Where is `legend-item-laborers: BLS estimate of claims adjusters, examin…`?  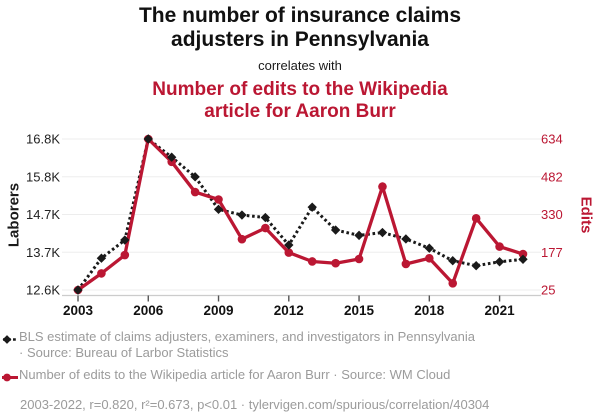 legend-item-laborers: BLS estimate of claims adjusters, examin… is located at coordinates (298, 344).